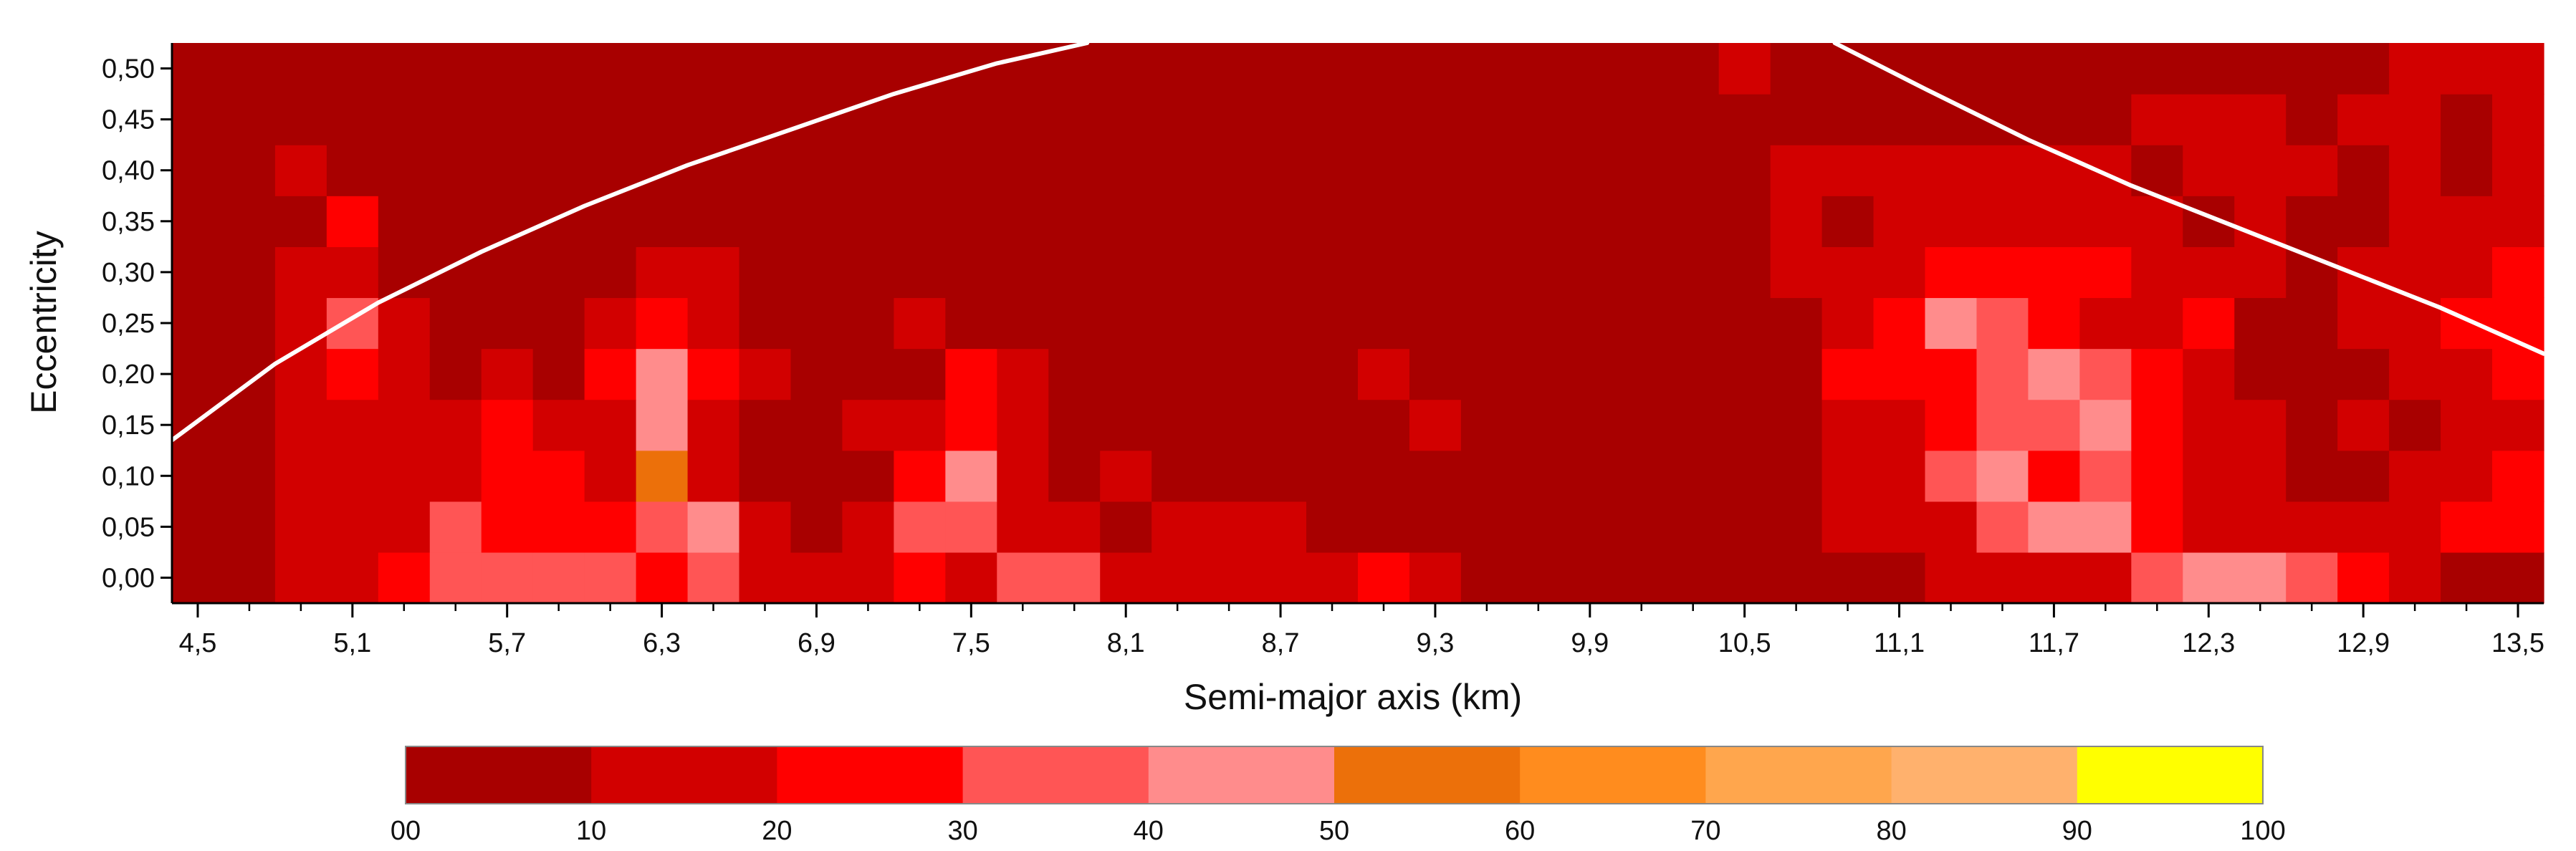 This screenshot has width=2576, height=851. Describe the element at coordinates (128, 273) in the screenshot. I see `y-tick-label: 0,30` at that location.